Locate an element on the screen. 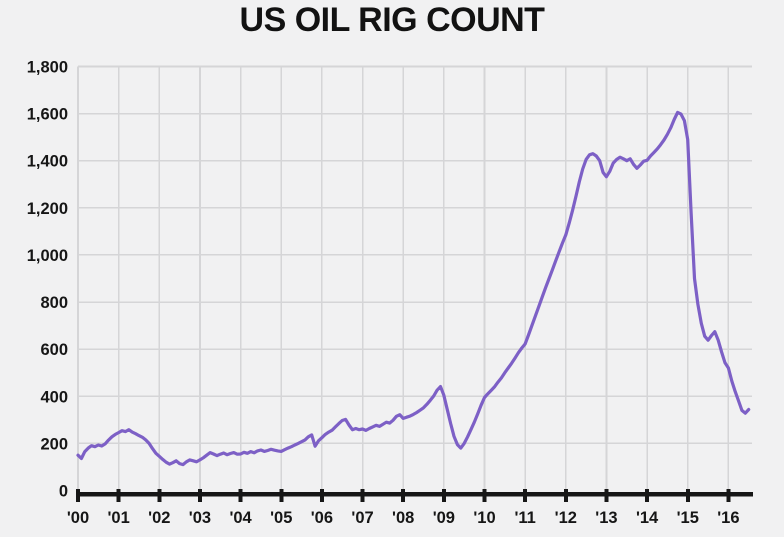  x-axis-tick-label: '09 is located at coordinates (444, 518).